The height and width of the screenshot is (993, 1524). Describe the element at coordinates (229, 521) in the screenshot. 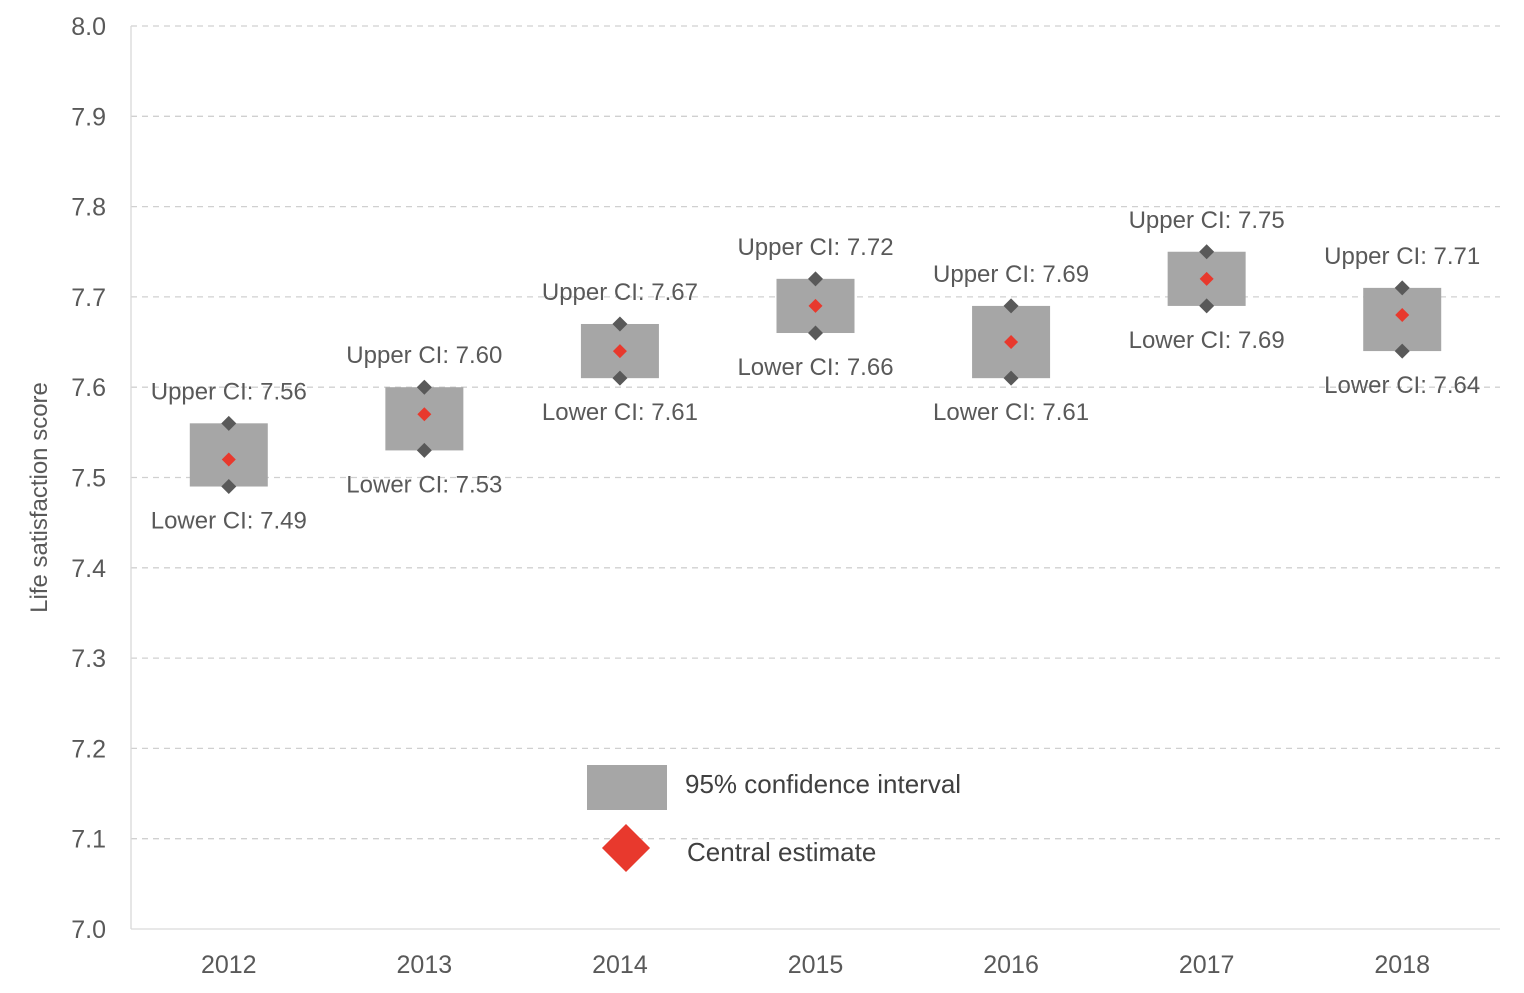

I see `lower-ci-label: Lower CI: 7.49` at that location.